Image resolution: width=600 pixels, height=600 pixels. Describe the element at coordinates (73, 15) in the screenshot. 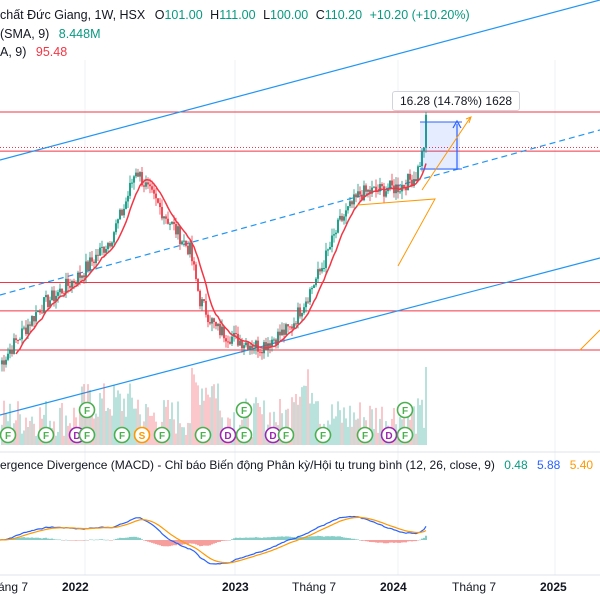

I see `symbol-name: chất Đức Giang, 1W, HSX` at that location.